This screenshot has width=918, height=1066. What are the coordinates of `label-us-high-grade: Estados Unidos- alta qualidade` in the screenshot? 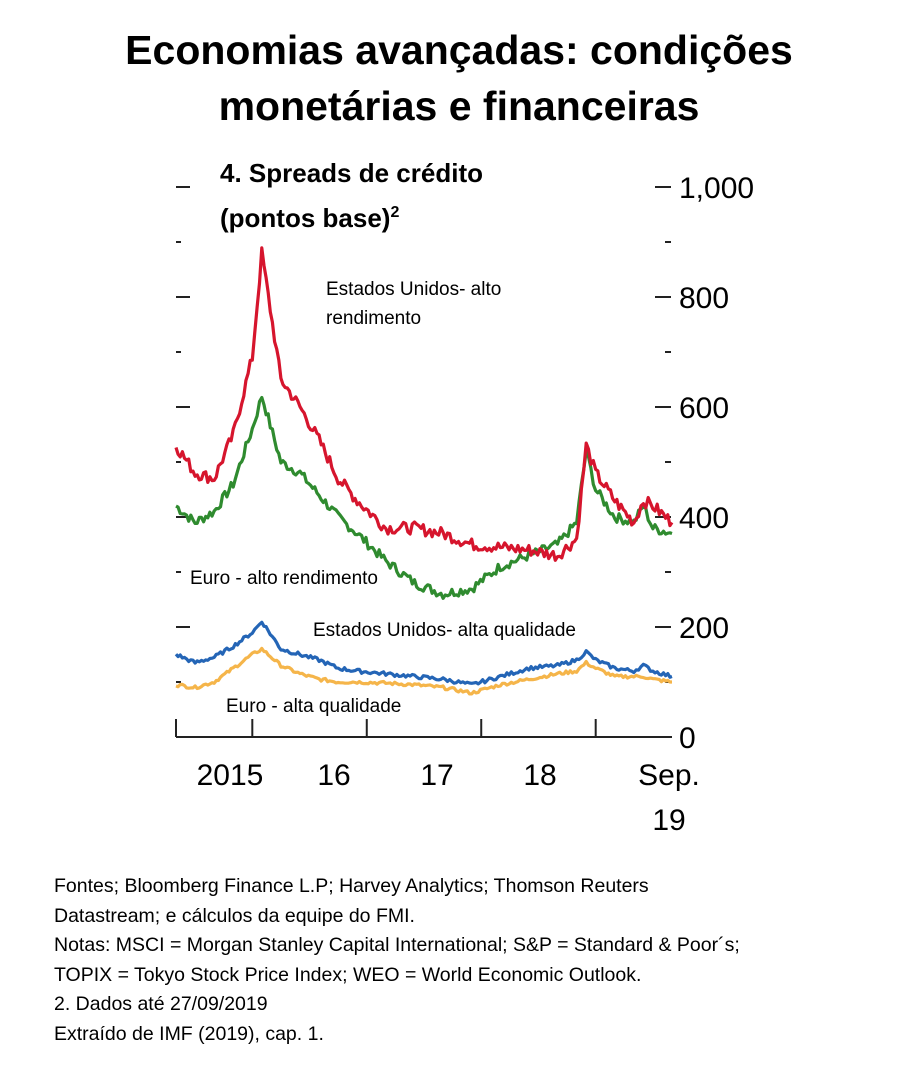 It's located at (444, 630).